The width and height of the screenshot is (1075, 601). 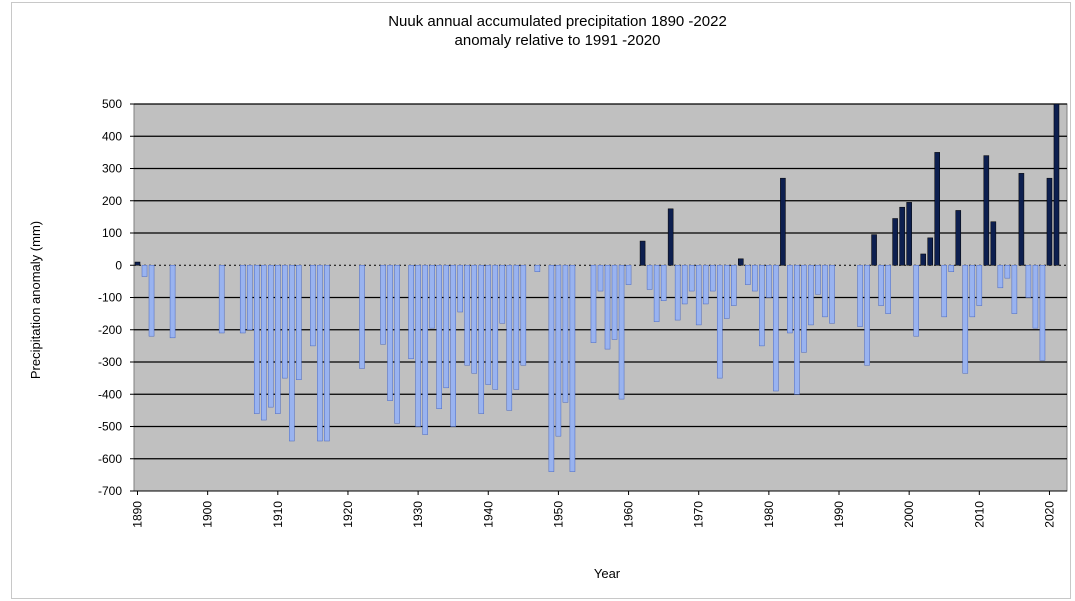 What do you see at coordinates (699, 514) in the screenshot?
I see `x-tick-label: 1970` at bounding box center [699, 514].